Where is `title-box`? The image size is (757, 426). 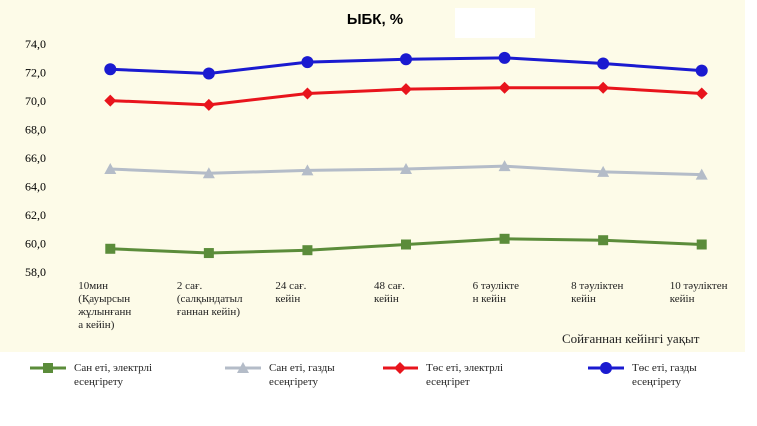 title-box is located at coordinates (495, 23).